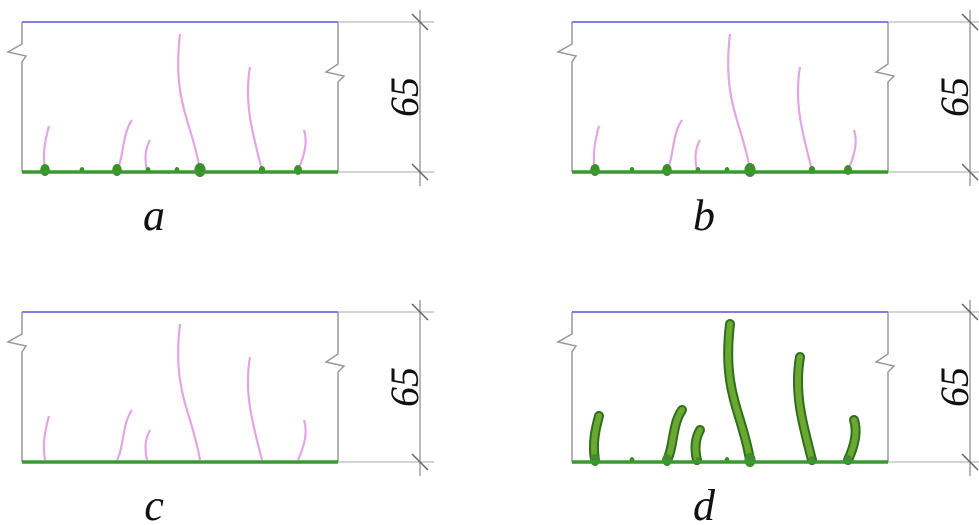 Image resolution: width=979 pixels, height=525 pixels. What do you see at coordinates (704, 215) in the screenshot?
I see `panel-label: b` at bounding box center [704, 215].